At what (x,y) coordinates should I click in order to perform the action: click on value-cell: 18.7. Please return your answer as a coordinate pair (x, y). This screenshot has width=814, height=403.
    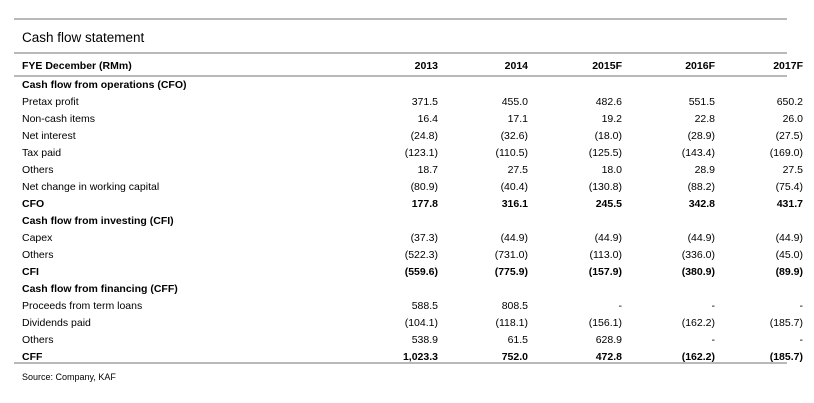
    Looking at the image, I should click on (427, 170).